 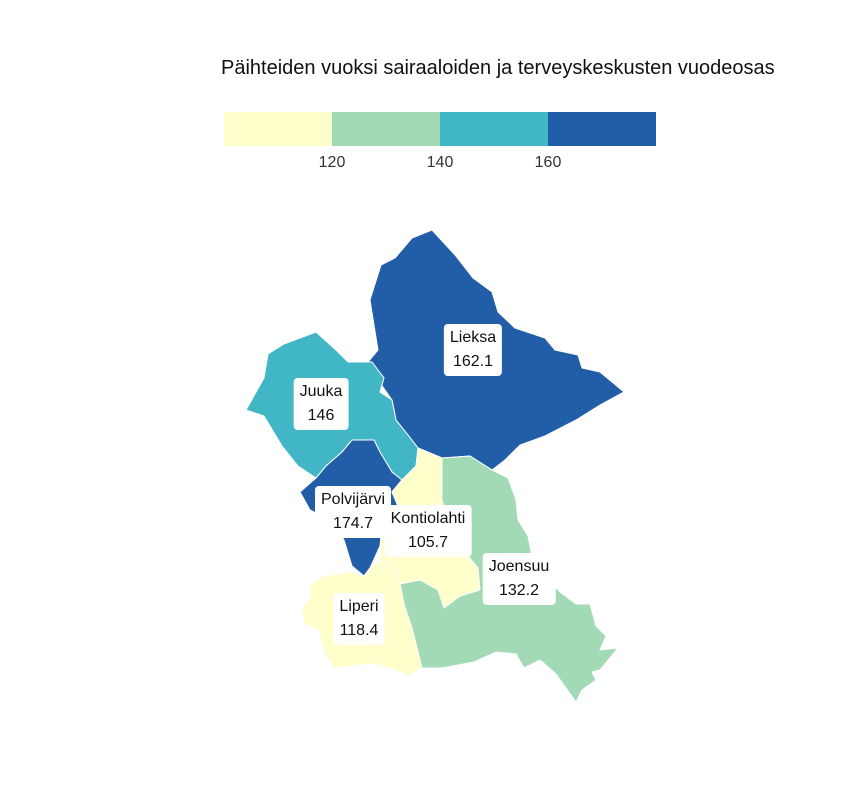 I want to click on region-value-liperi: 118.4, so click(x=359, y=630).